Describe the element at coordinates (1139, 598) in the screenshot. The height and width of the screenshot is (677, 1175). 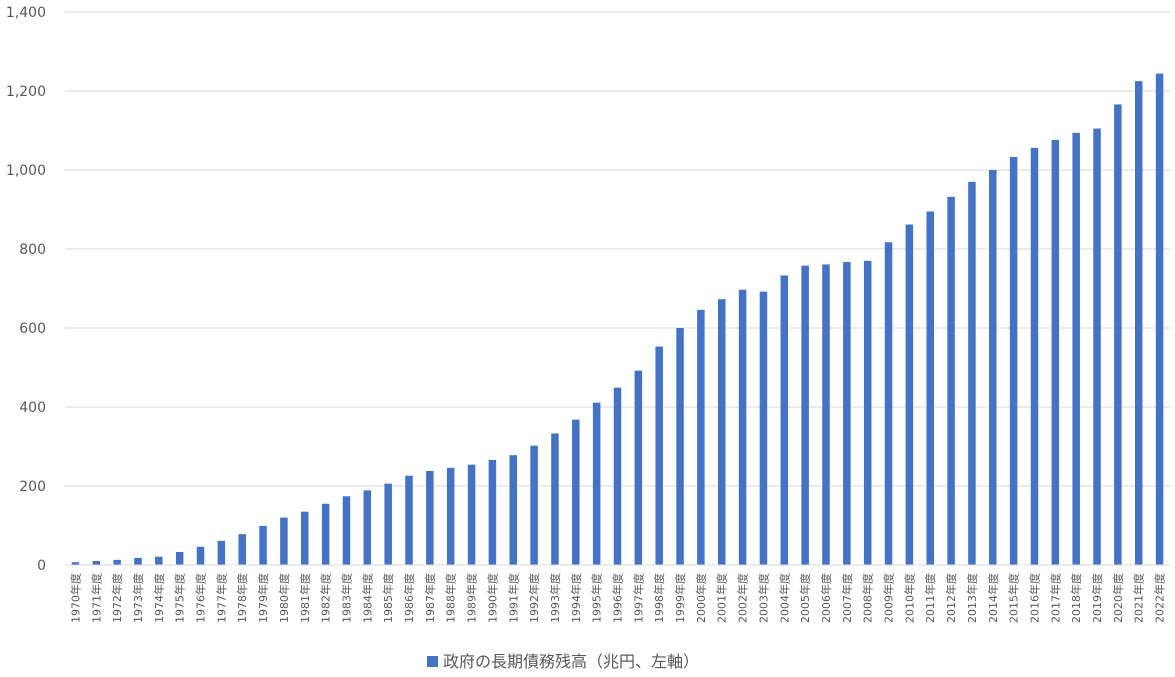
I see `x-tick-label: 2021年度` at that location.